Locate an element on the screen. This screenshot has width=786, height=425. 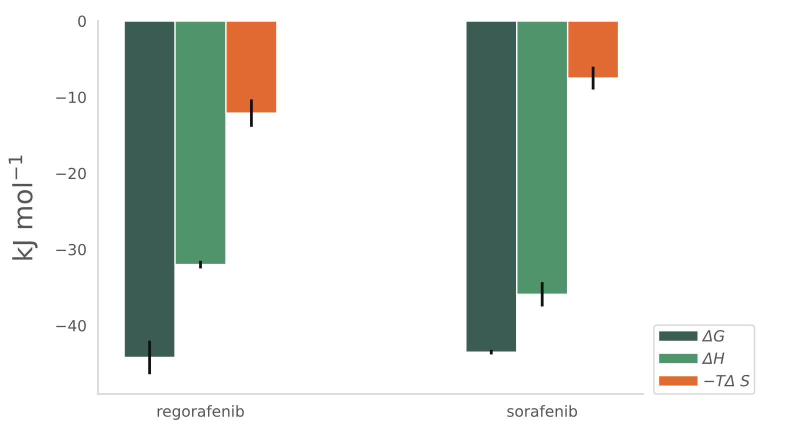
legend-label: −TΔ S is located at coordinates (727, 380).